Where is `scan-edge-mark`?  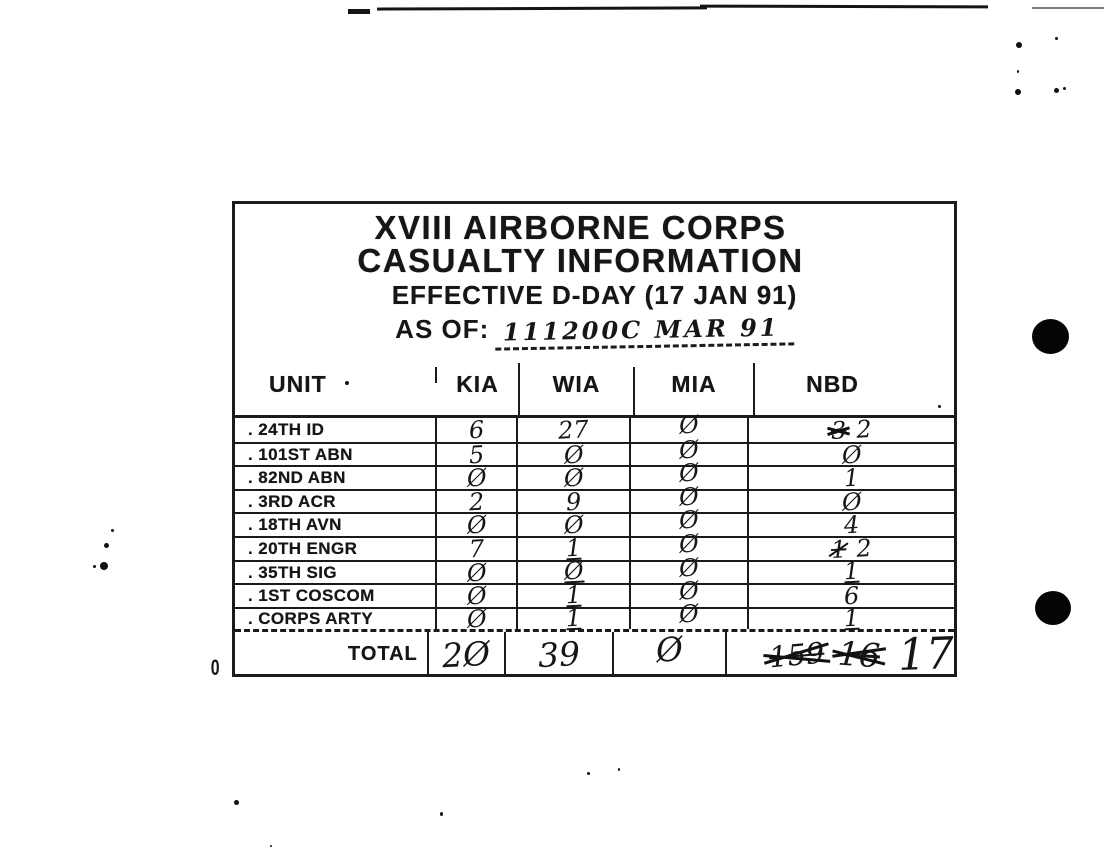 scan-edge-mark is located at coordinates (359, 11).